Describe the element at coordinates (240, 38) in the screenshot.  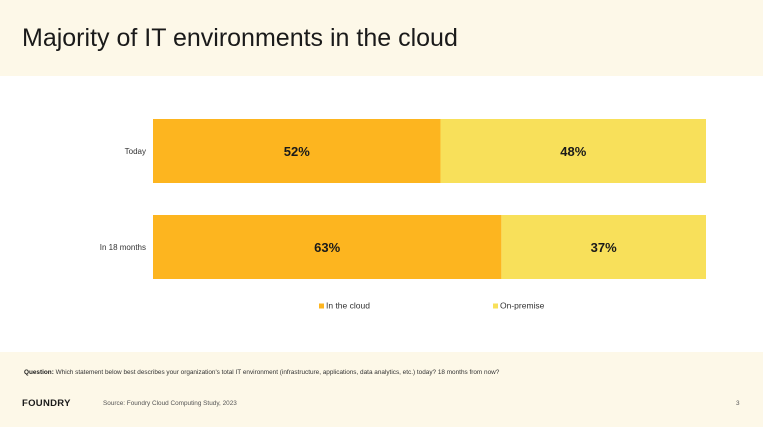
I see `page-title: Majority of IT environments in the cloud` at that location.